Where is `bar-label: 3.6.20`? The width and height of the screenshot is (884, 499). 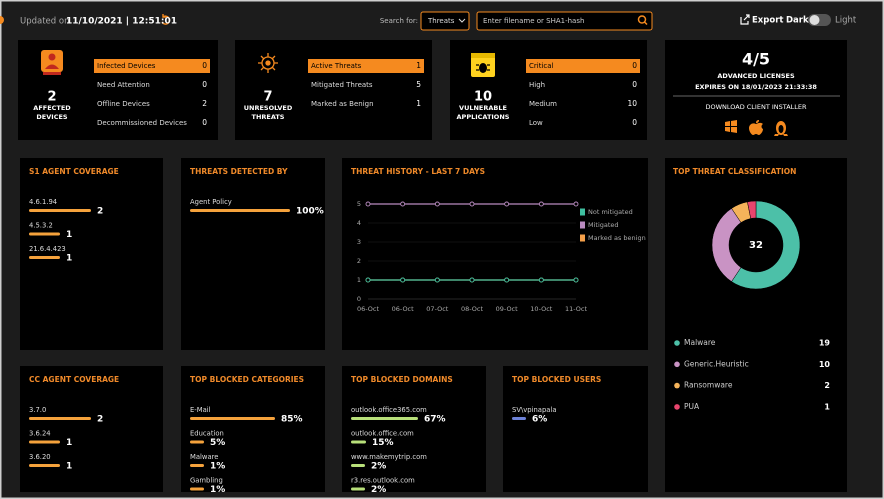
bar-label: 3.6.20 is located at coordinates (40, 457).